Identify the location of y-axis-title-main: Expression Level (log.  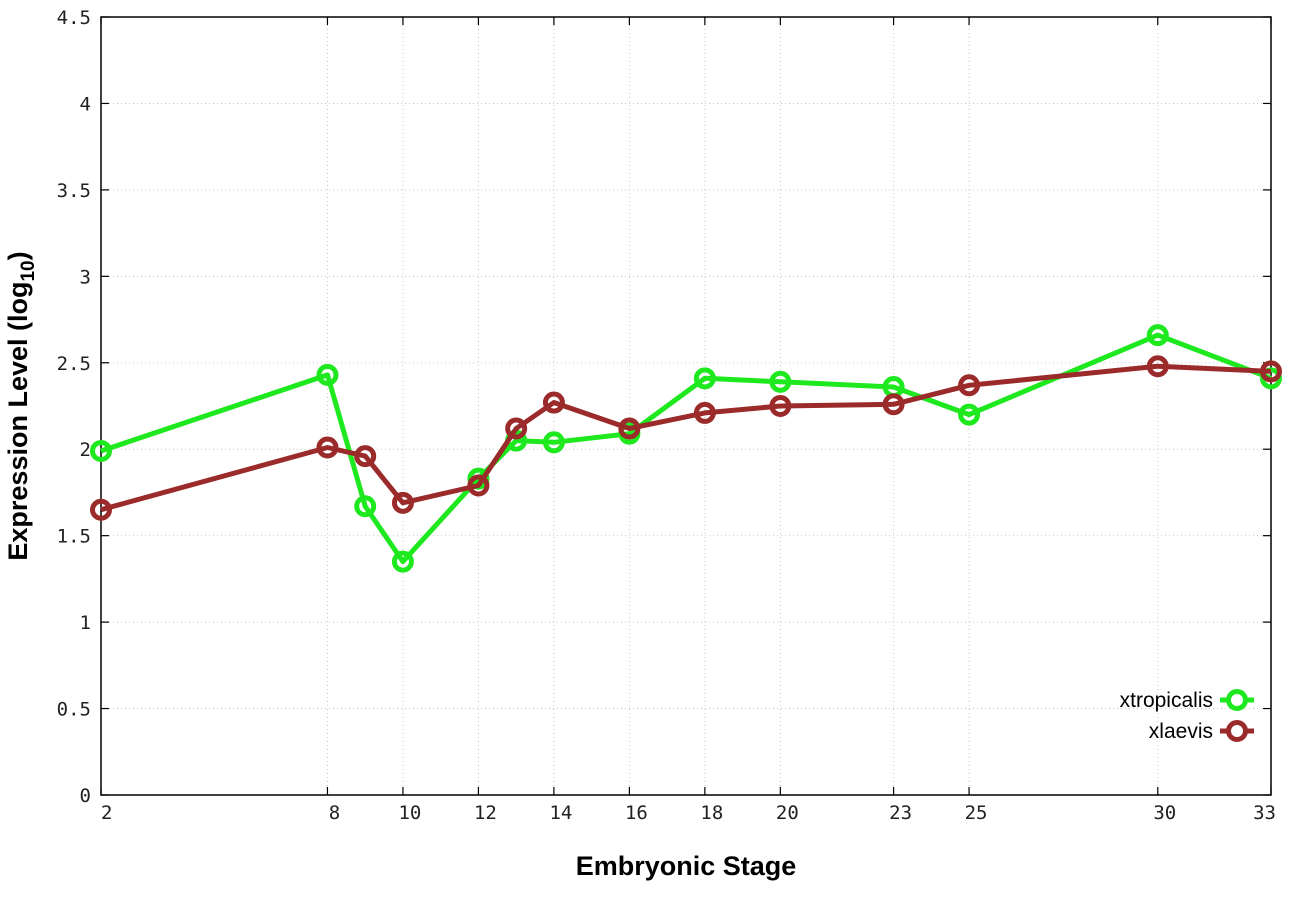
(18, 421).